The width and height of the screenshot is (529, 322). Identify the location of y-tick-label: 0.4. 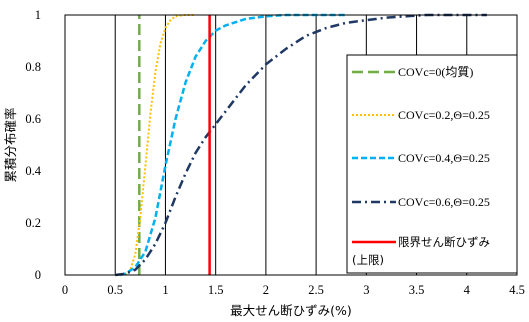
(33, 171).